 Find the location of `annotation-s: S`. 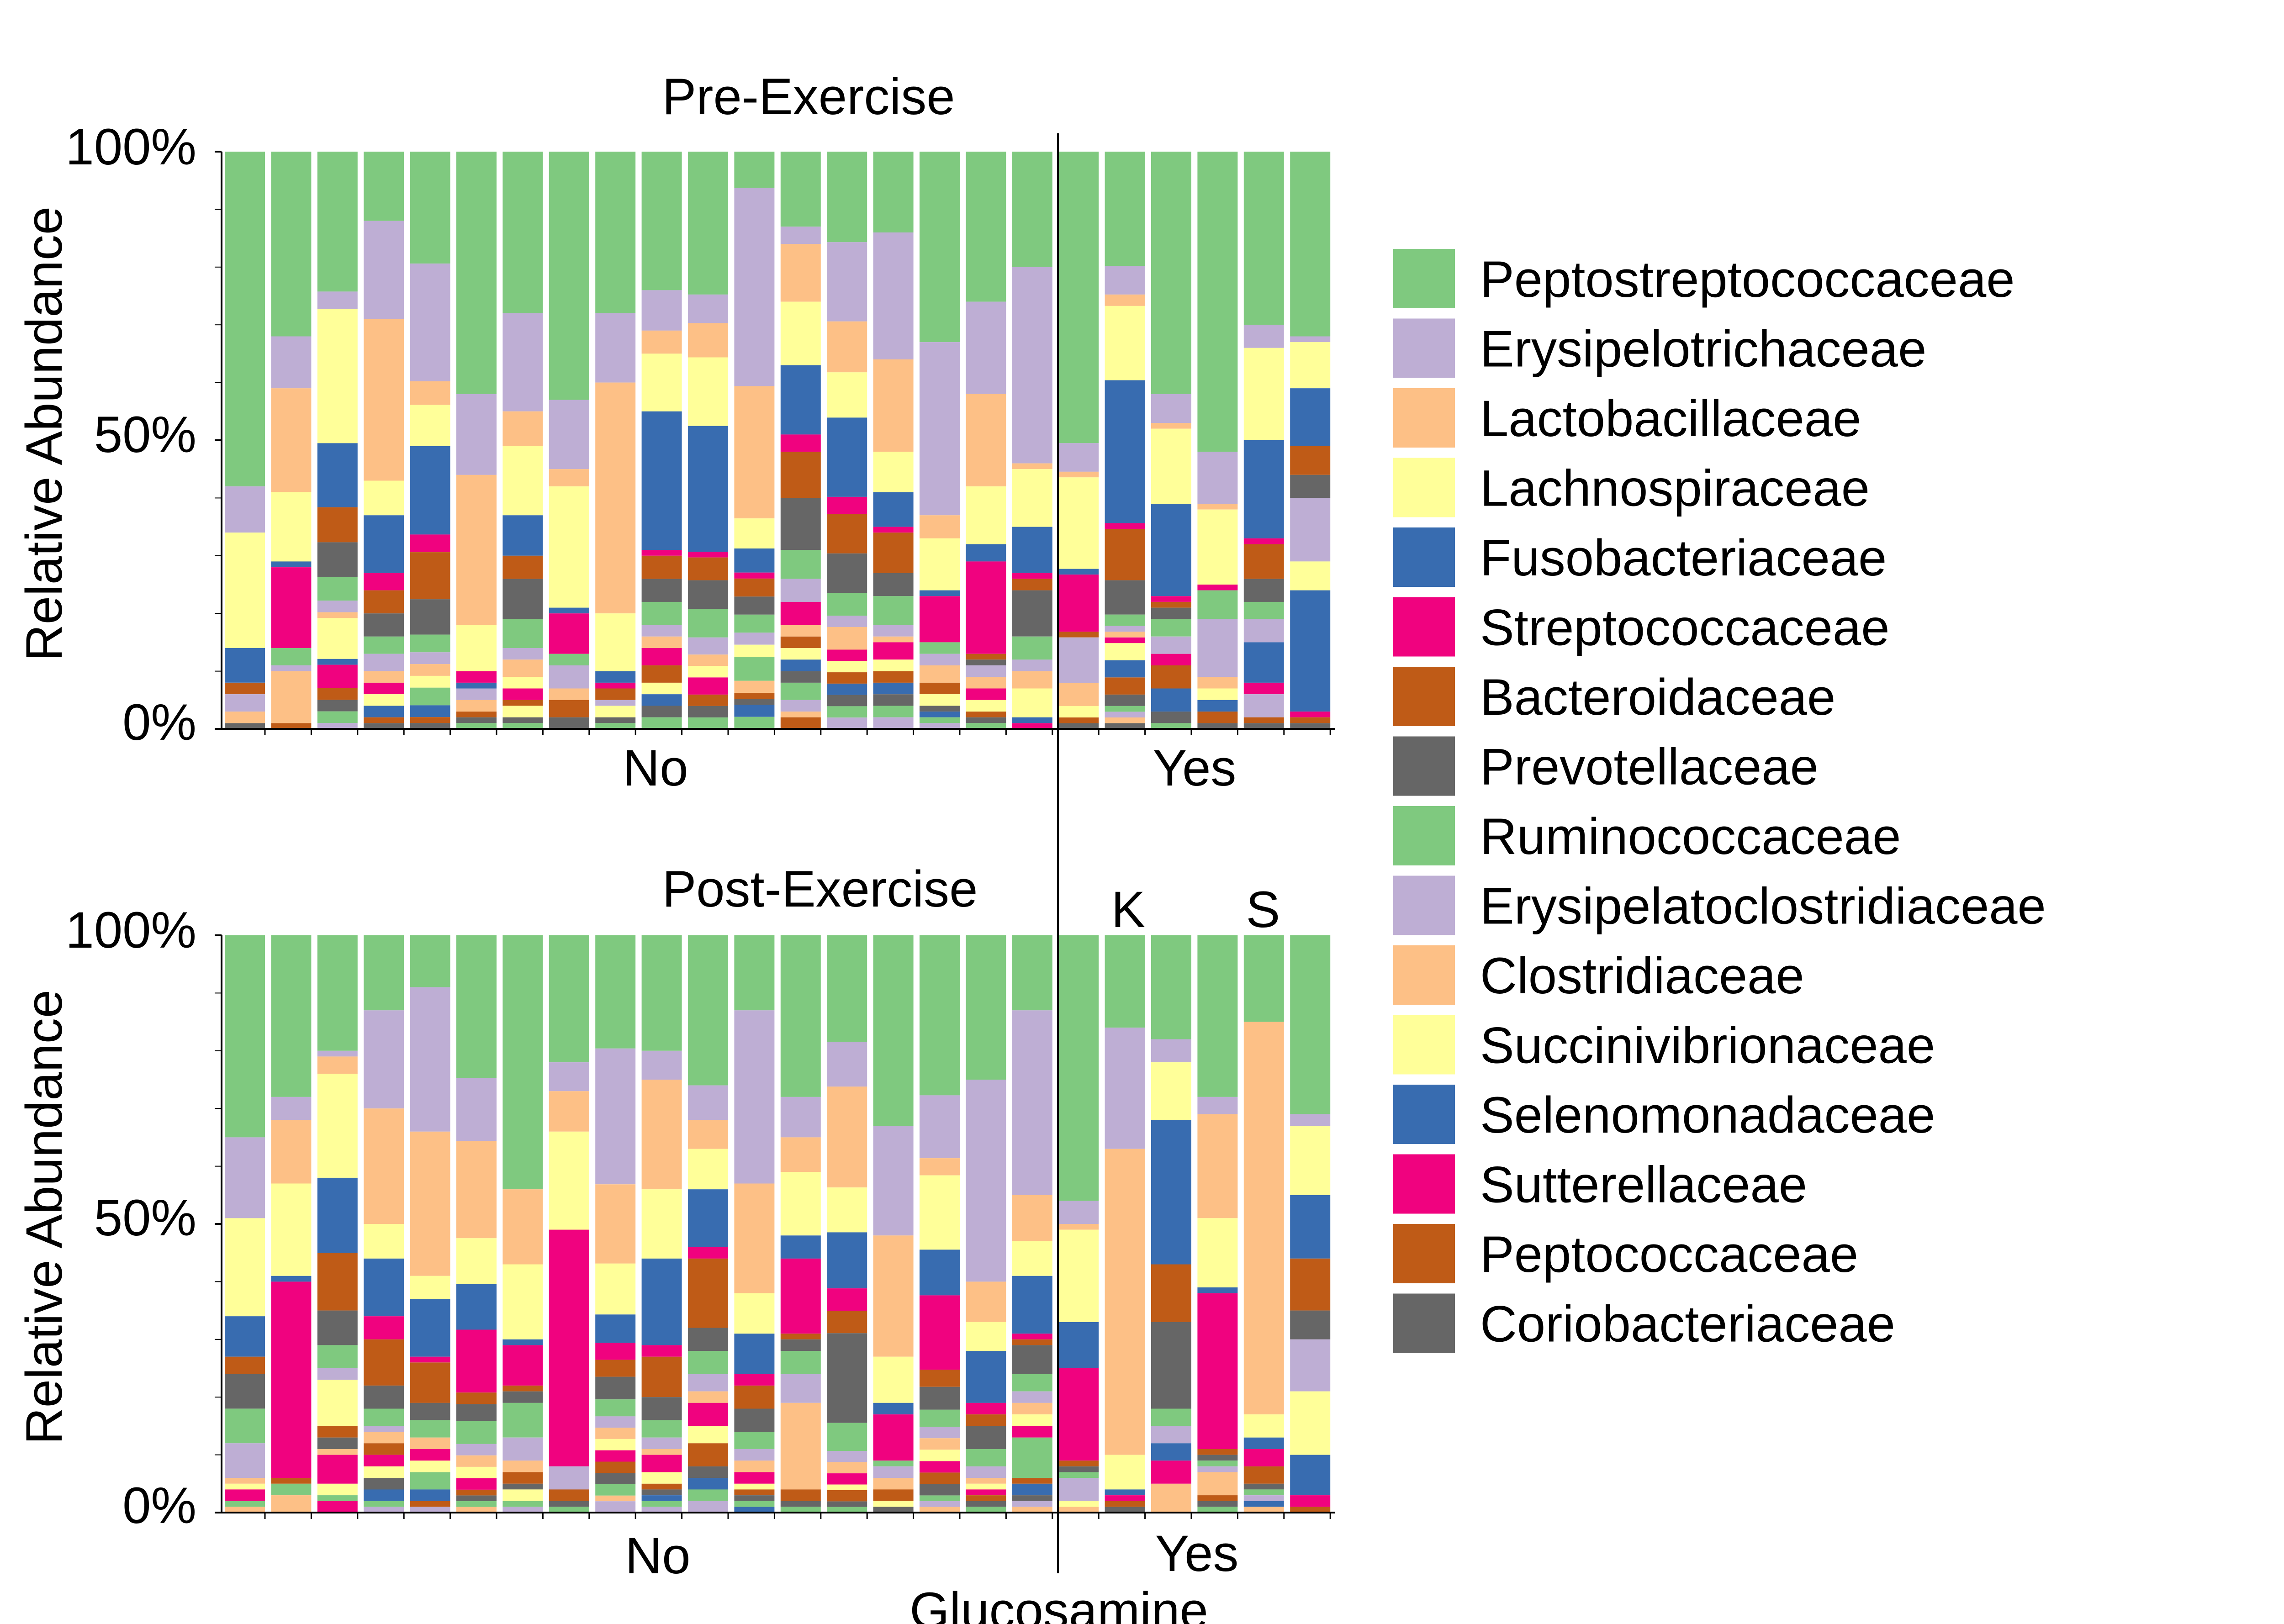

annotation-s: S is located at coordinates (1263, 910).